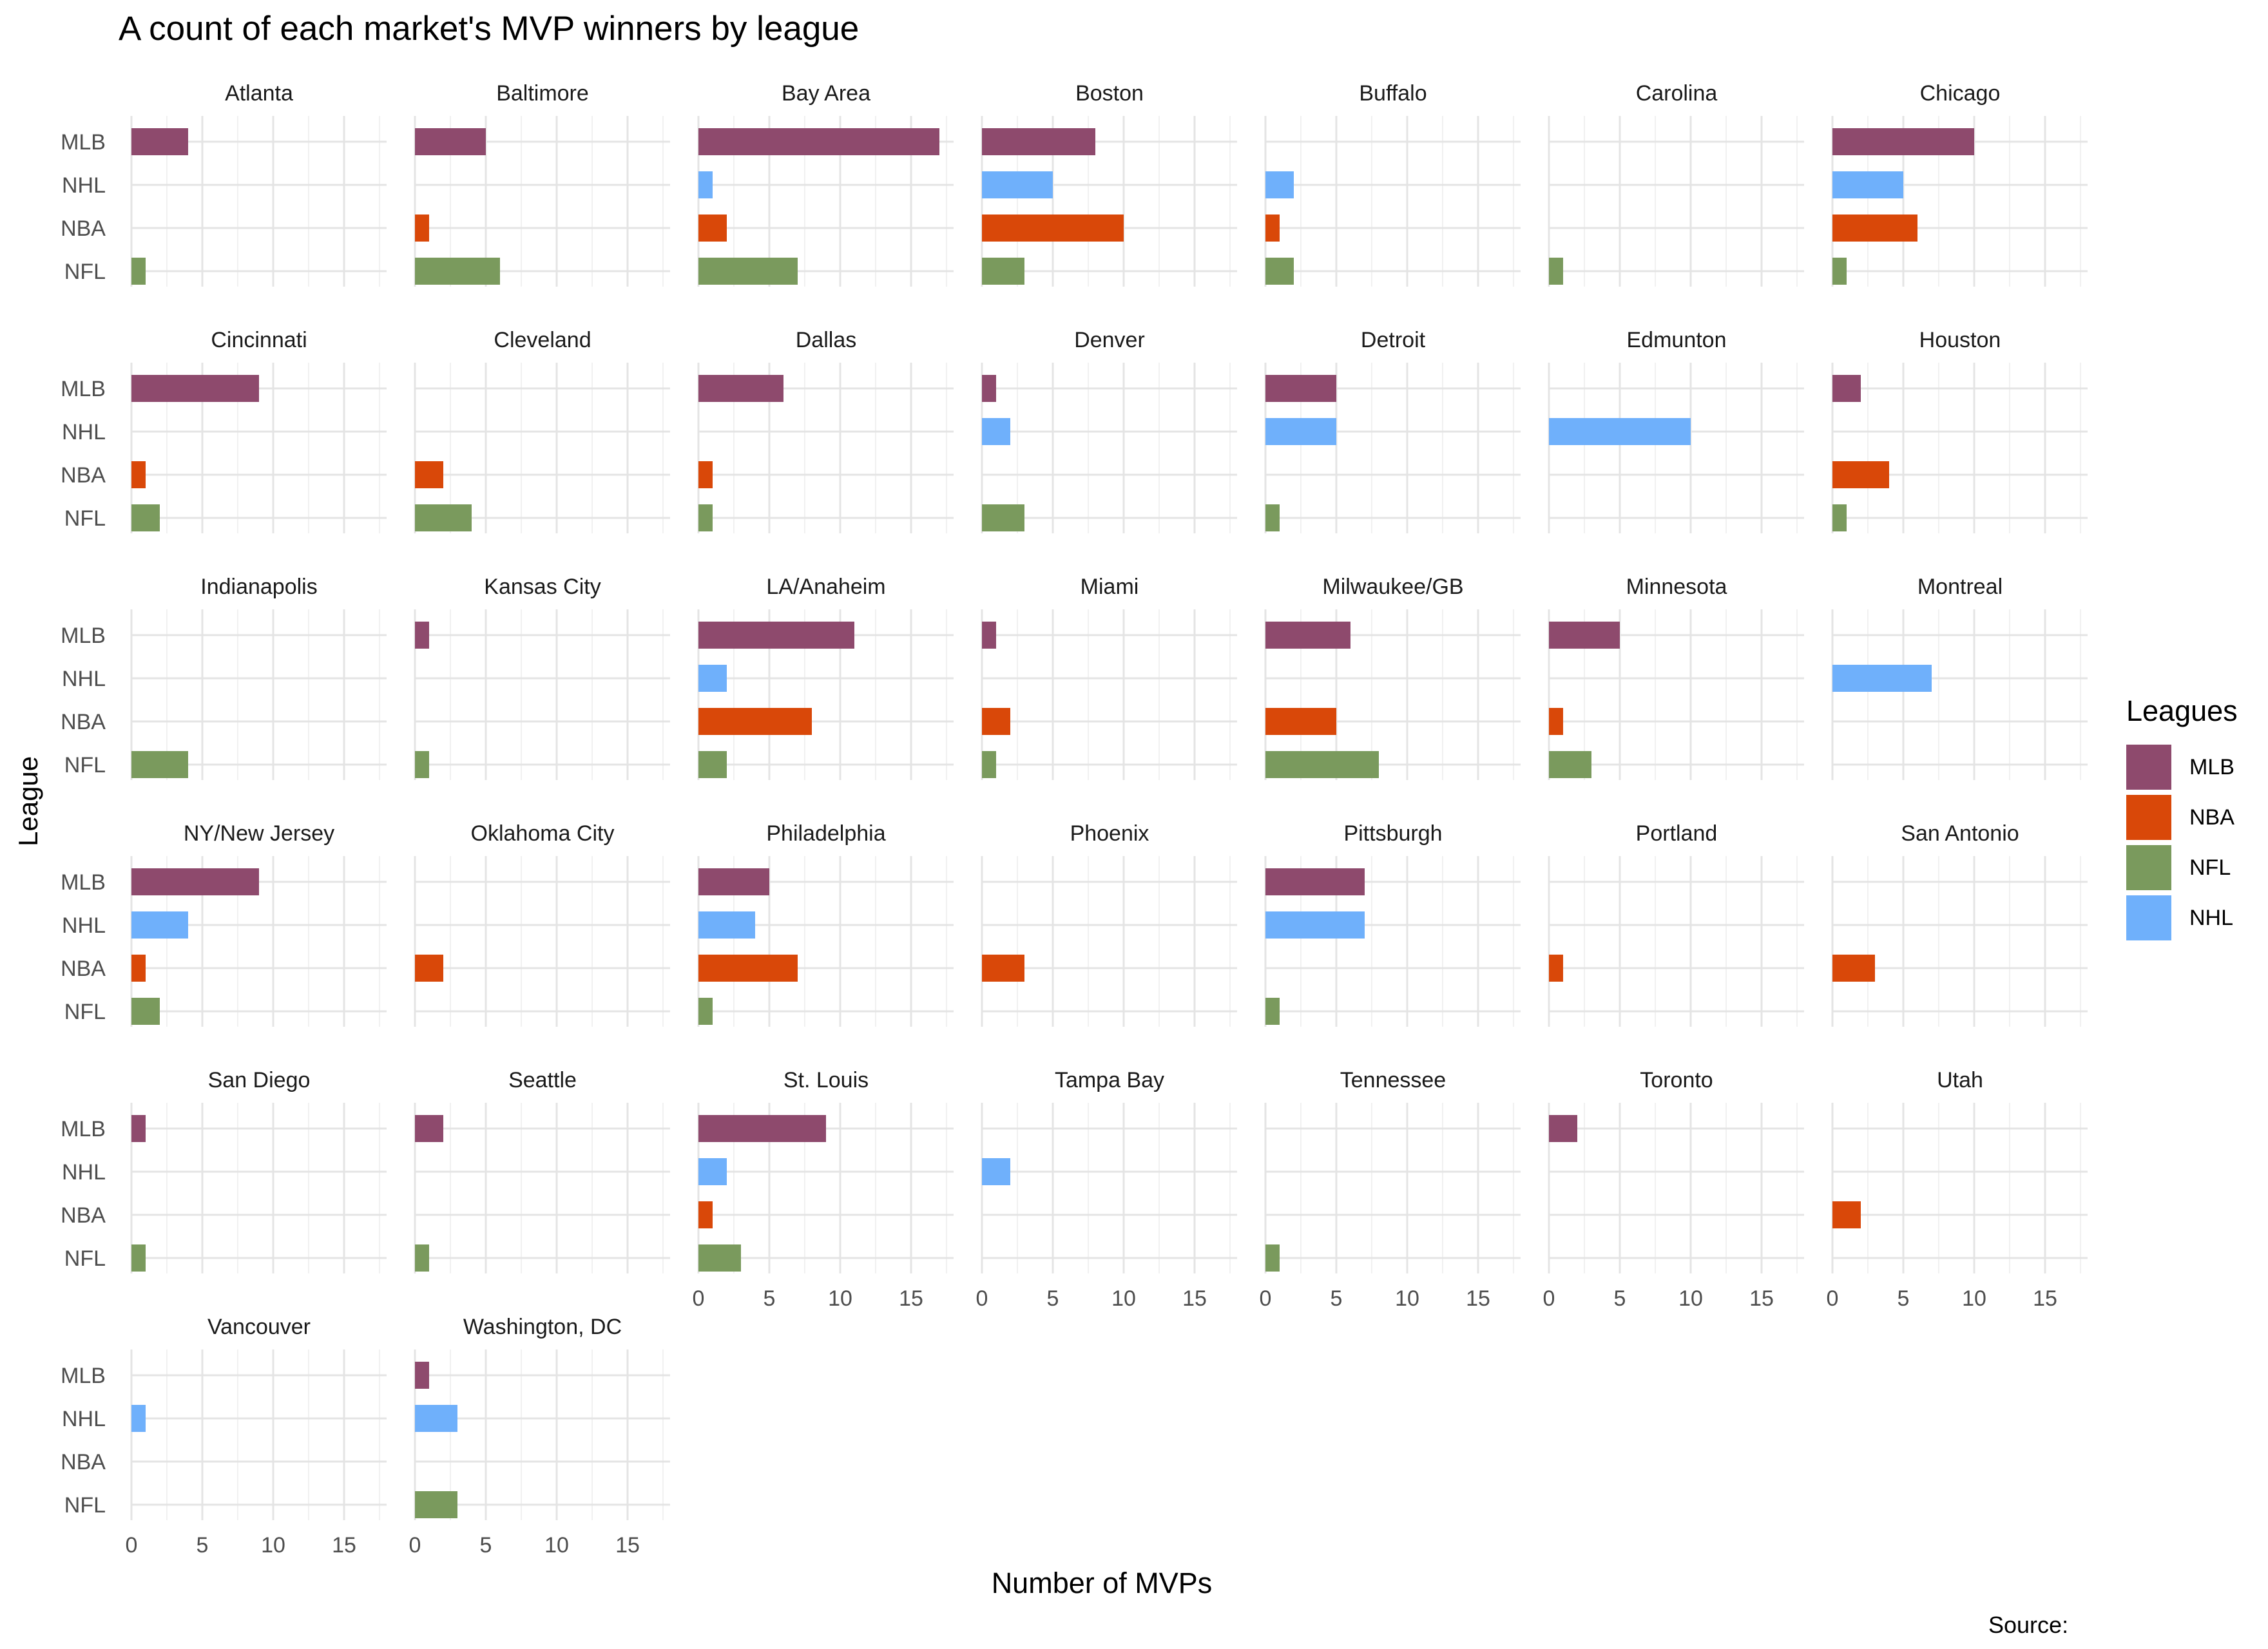  I want to click on facet-label: Tampa Bay, so click(1109, 1080).